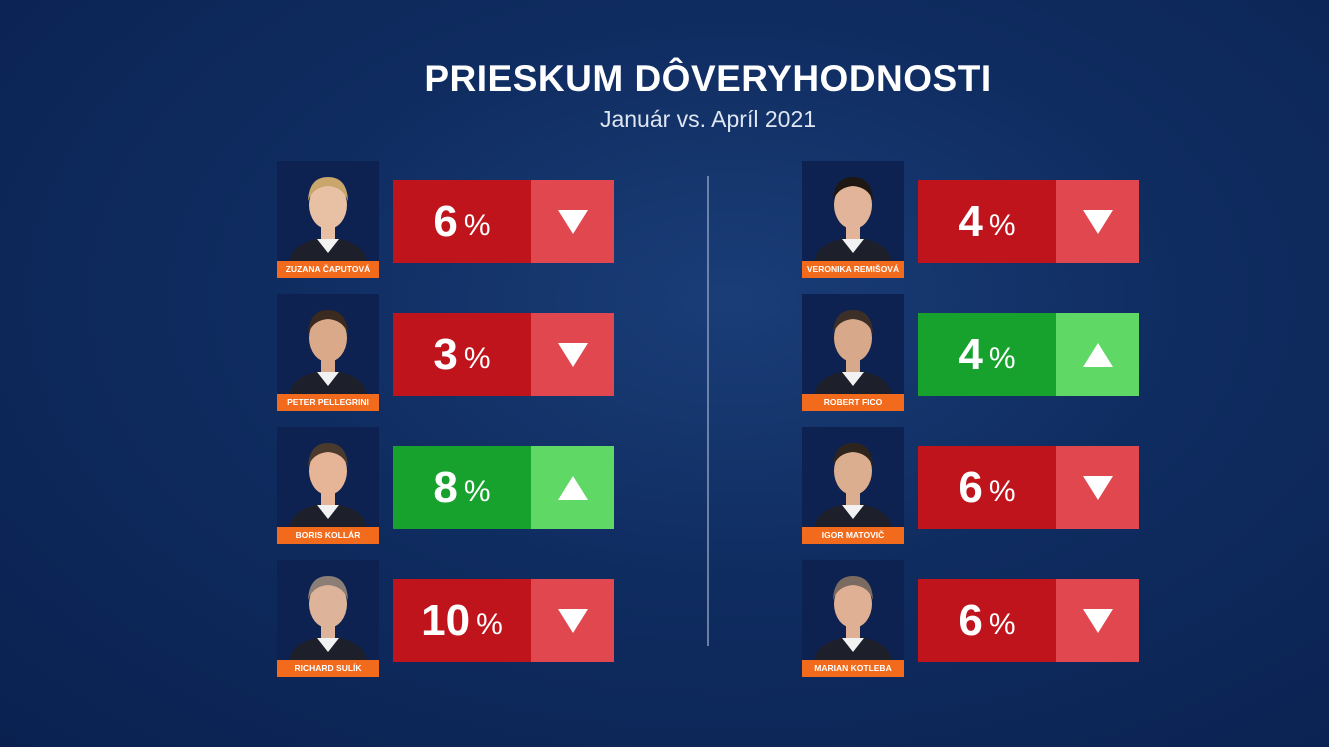 Image resolution: width=1329 pixels, height=747 pixels. Describe the element at coordinates (462, 354) in the screenshot. I see `value-box: 3%` at that location.